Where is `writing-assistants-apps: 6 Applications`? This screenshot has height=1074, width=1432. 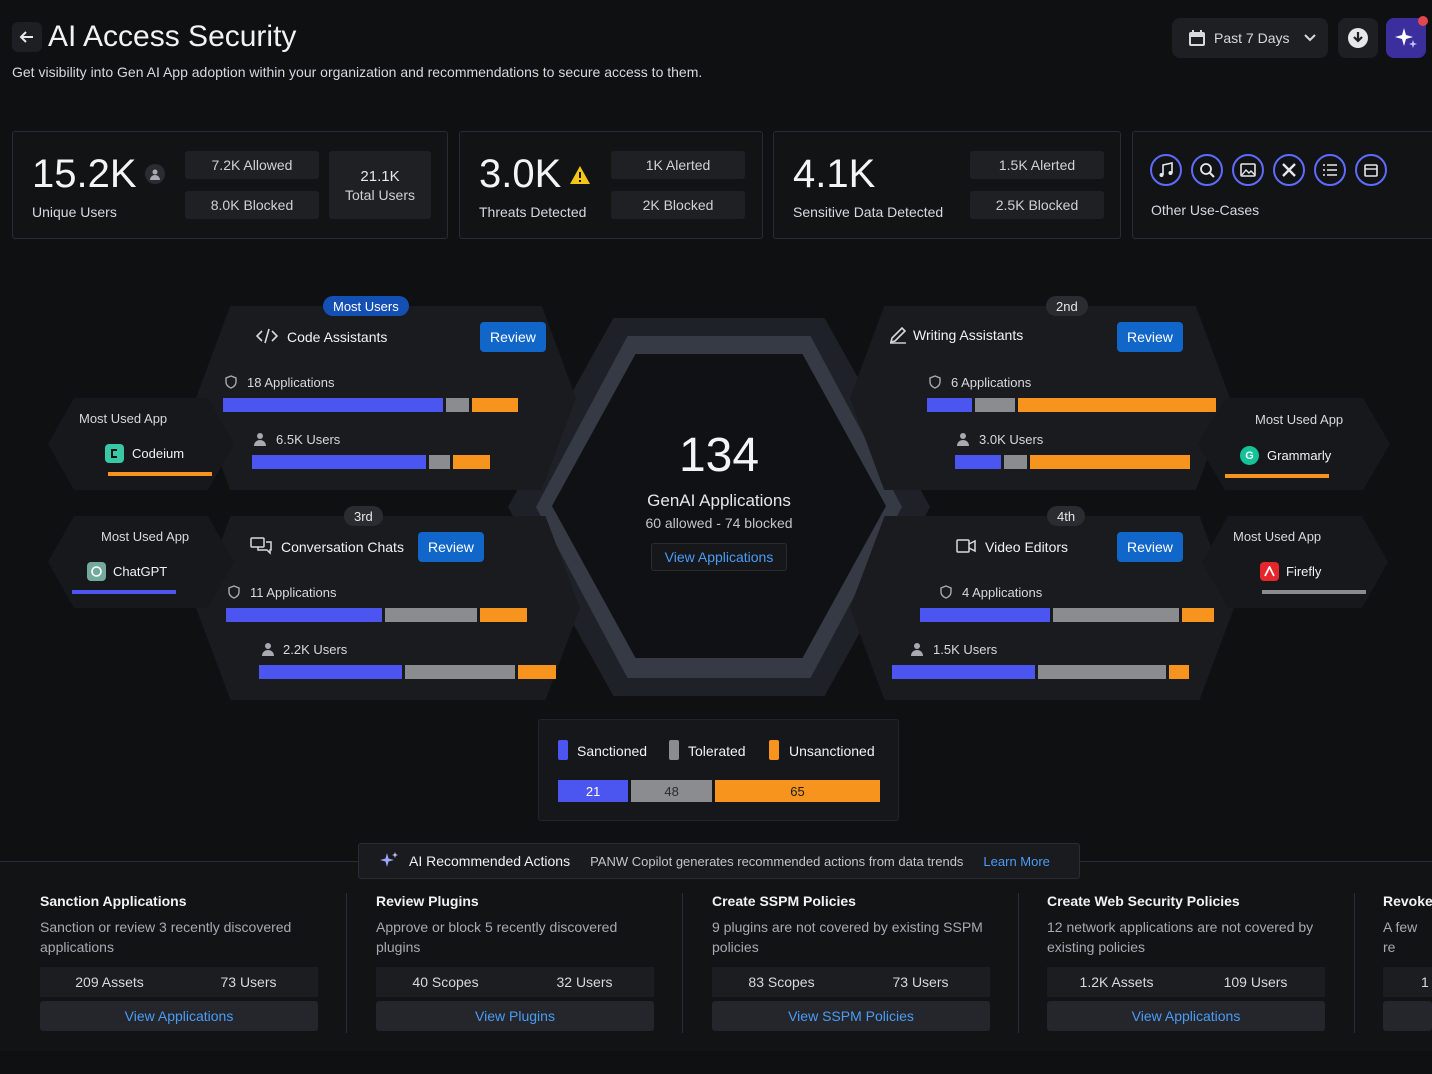 writing-assistants-apps: 6 Applications is located at coordinates (991, 382).